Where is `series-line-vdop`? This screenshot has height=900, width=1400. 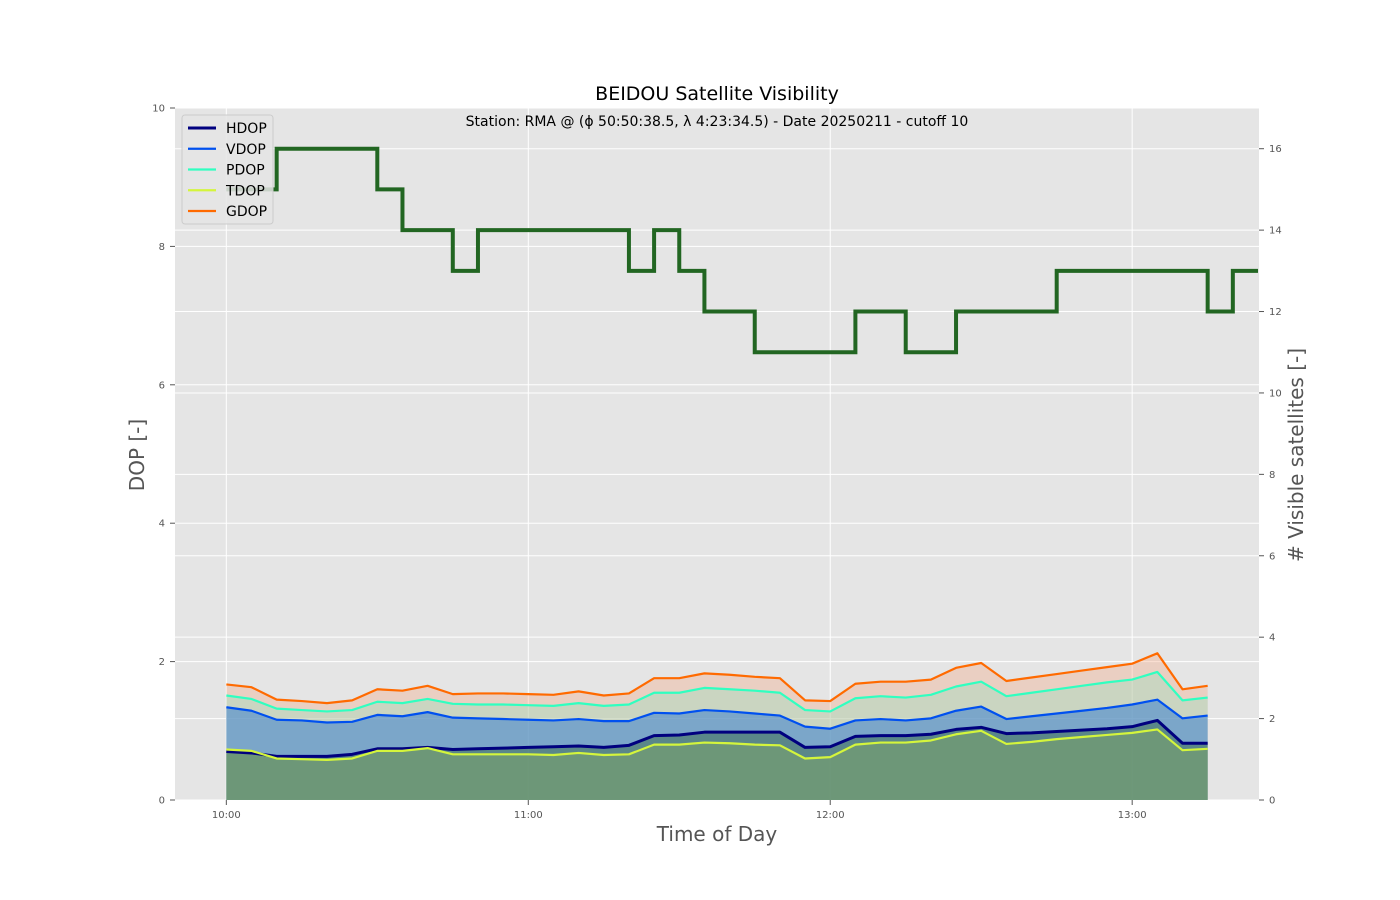 series-line-vdop is located at coordinates (717, 714).